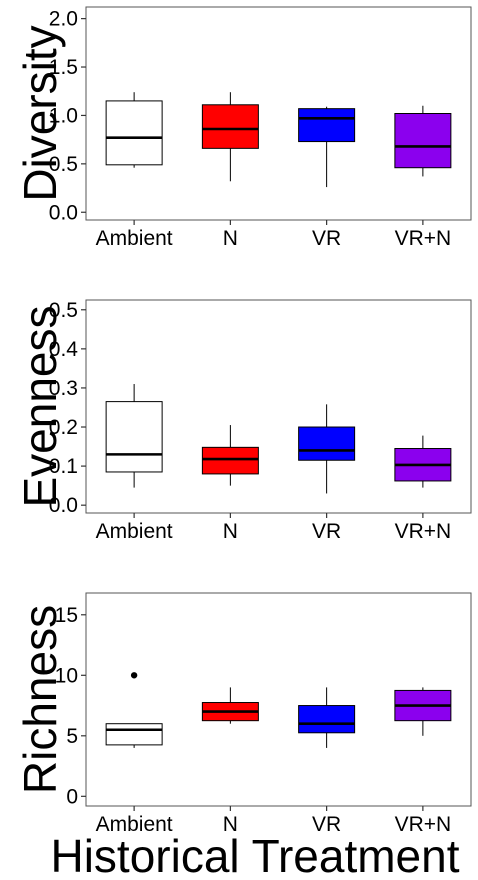 The image size is (478, 880). Describe the element at coordinates (63, 466) in the screenshot. I see `y-tick-label: 0.1` at that location.